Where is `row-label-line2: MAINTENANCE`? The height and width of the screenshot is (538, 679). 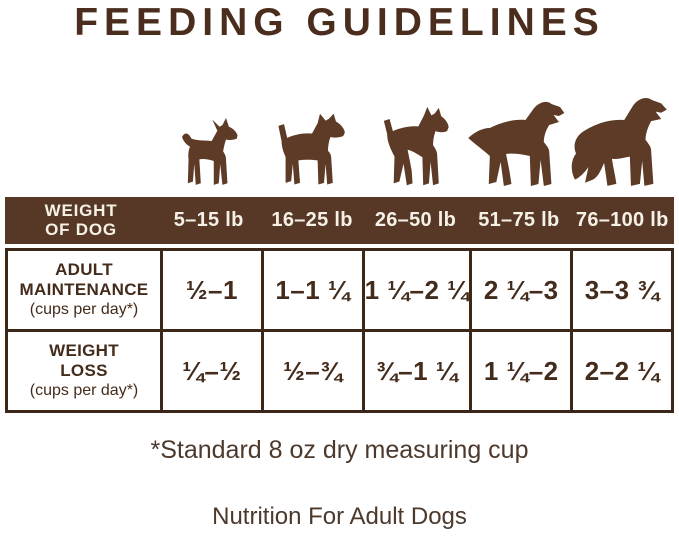 row-label-line2: MAINTENANCE is located at coordinates (84, 290).